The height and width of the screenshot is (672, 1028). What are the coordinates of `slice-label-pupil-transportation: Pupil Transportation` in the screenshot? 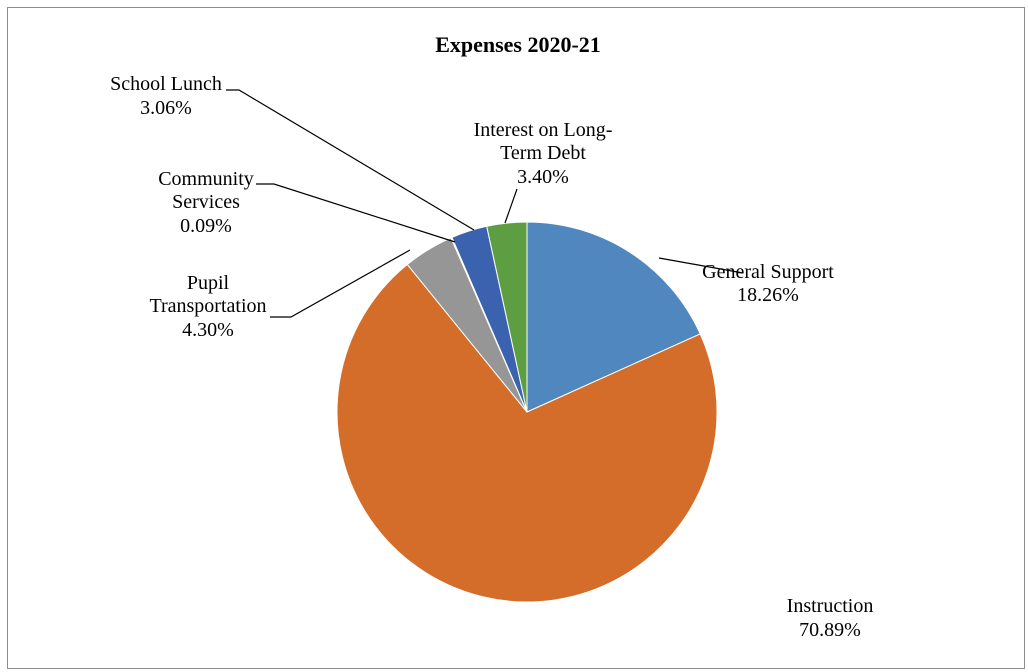 It's located at (207, 294).